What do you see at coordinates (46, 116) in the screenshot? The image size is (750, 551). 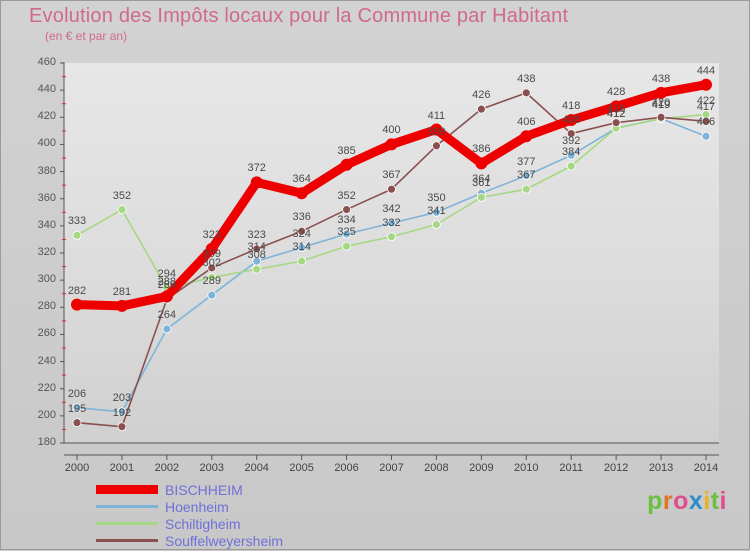 I see `y-axis-tick-label: 420` at bounding box center [46, 116].